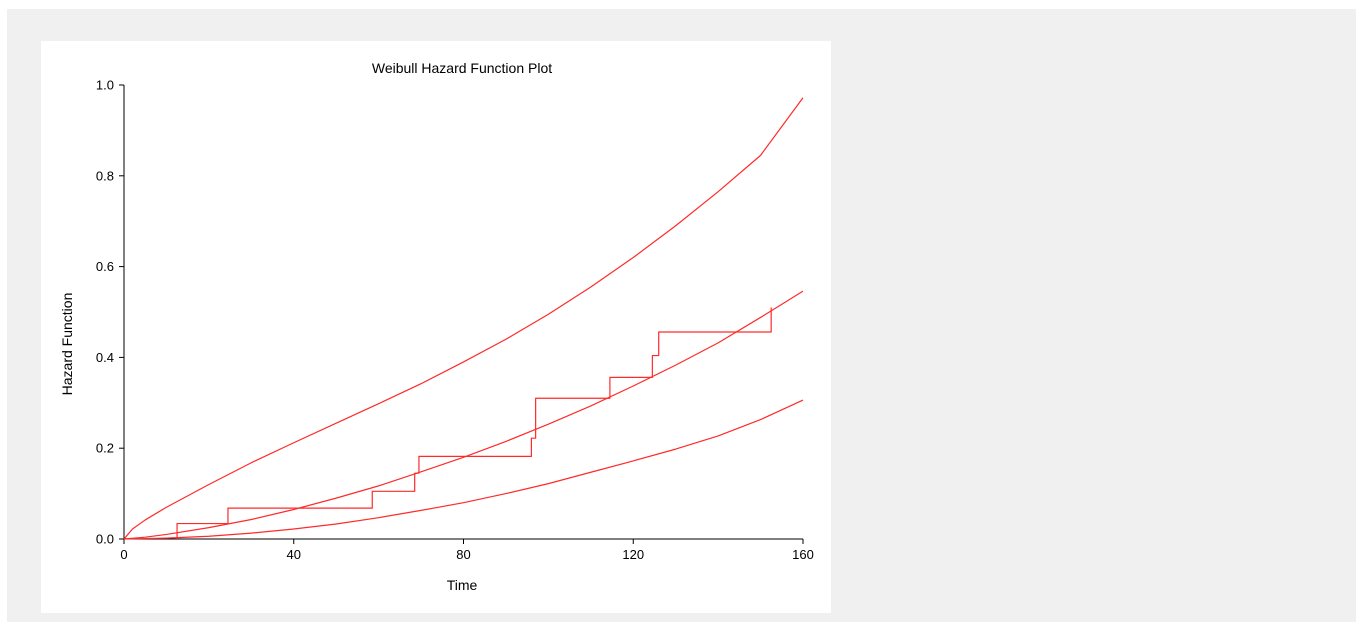 Image resolution: width=1356 pixels, height=622 pixels. What do you see at coordinates (105, 539) in the screenshot?
I see `y-tick-label: 0.0` at bounding box center [105, 539].